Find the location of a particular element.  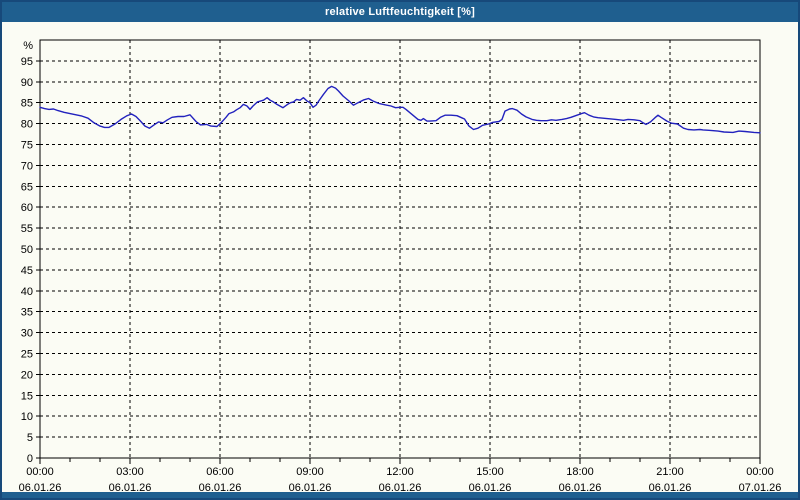

y-axis-label: 60 is located at coordinates (27, 208).